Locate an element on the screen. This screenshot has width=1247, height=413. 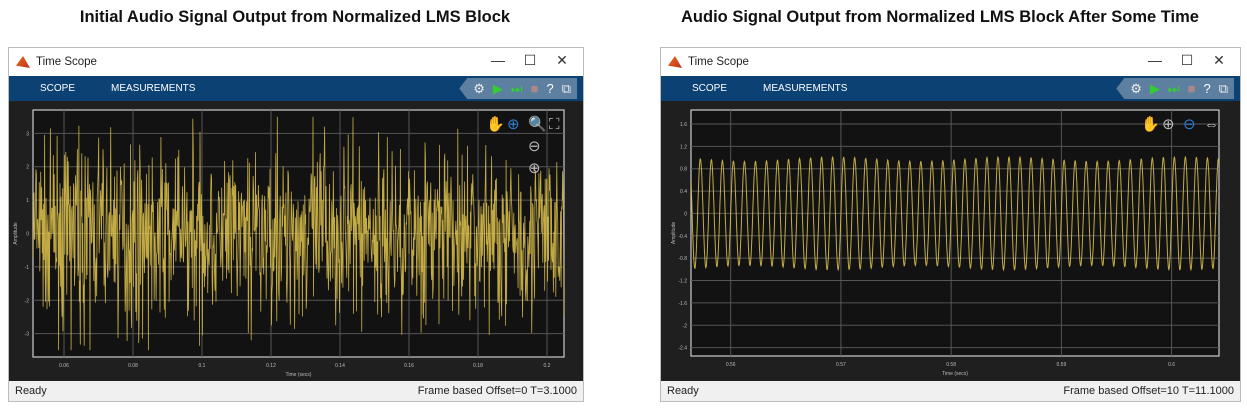
y-tick-label: -1.6 is located at coordinates (682, 304).